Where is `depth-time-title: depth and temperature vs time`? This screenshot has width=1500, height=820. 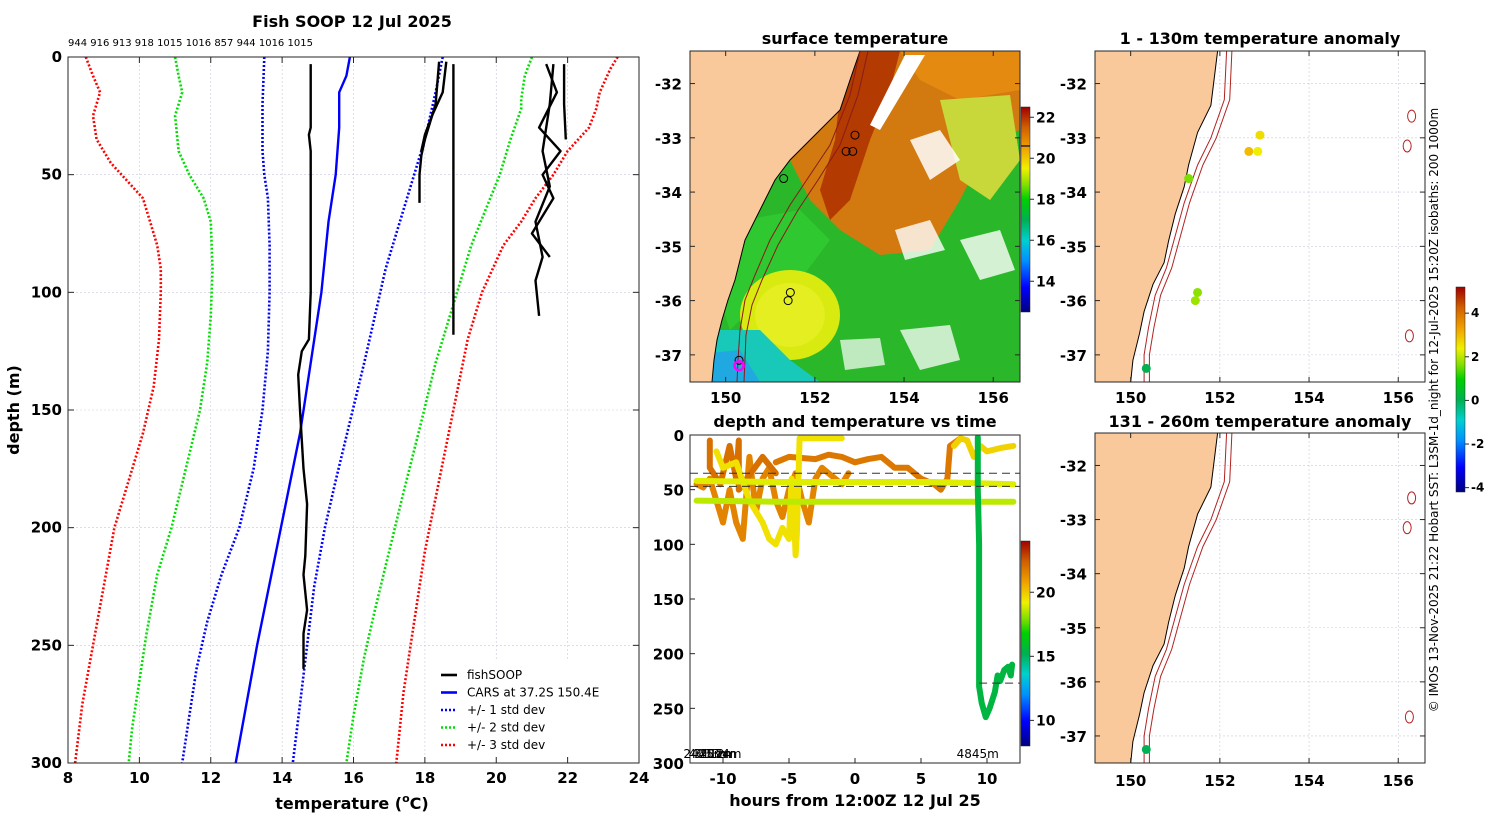
depth-time-title: depth and temperature vs time is located at coordinates (854, 421).